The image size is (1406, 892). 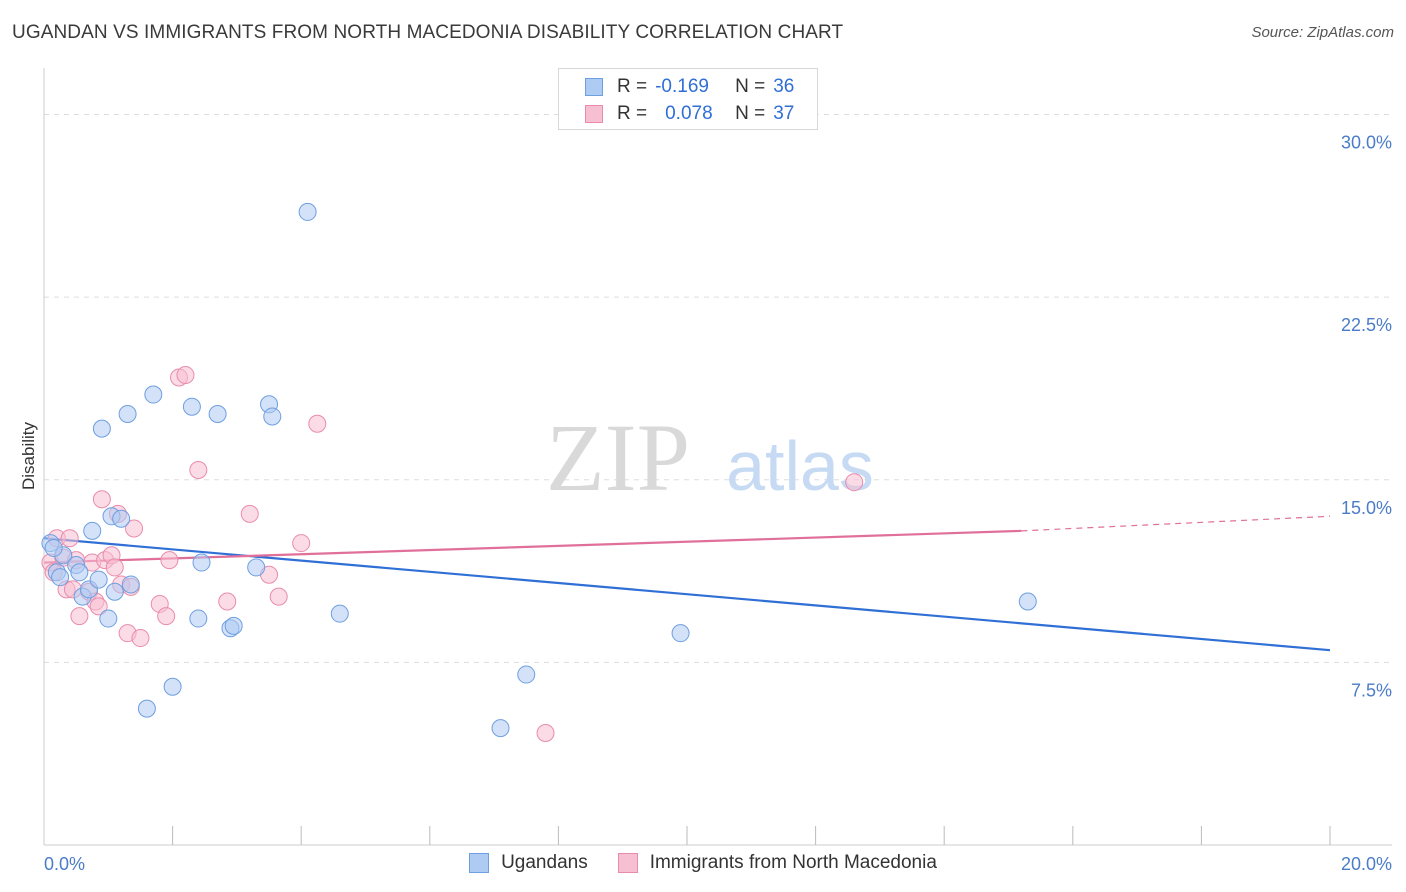 I want to click on correlation-legend: R = -0.169 N = 36 R = 0.078 N = 37, so click(x=688, y=99).